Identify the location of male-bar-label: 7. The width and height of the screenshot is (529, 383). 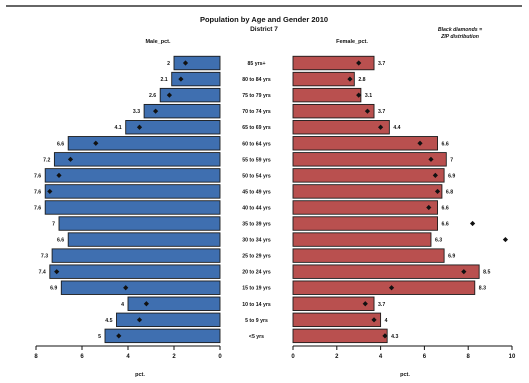
(53, 225).